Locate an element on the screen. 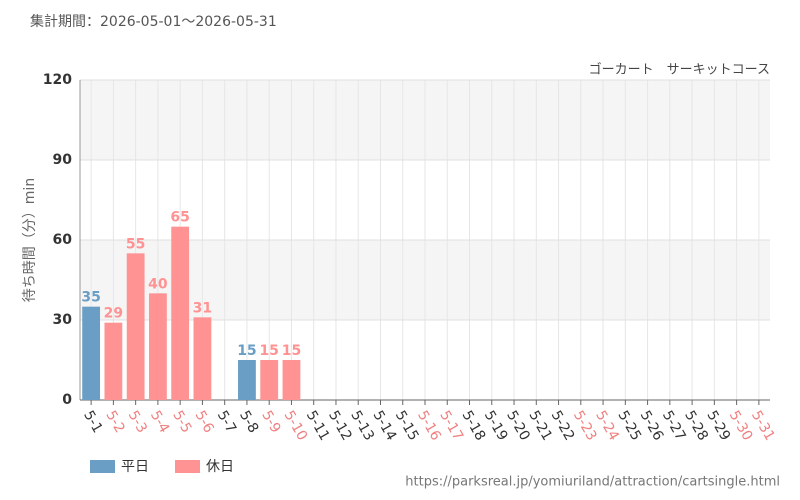 The image size is (800, 500). legend-label: 休日 is located at coordinates (220, 467).